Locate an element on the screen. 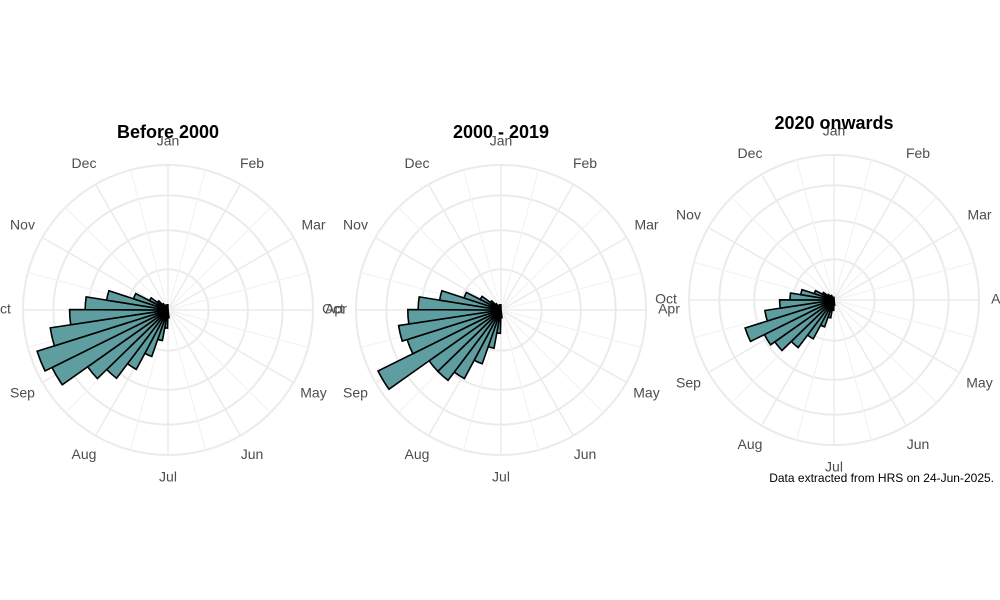  bars is located at coordinates (790, 320).